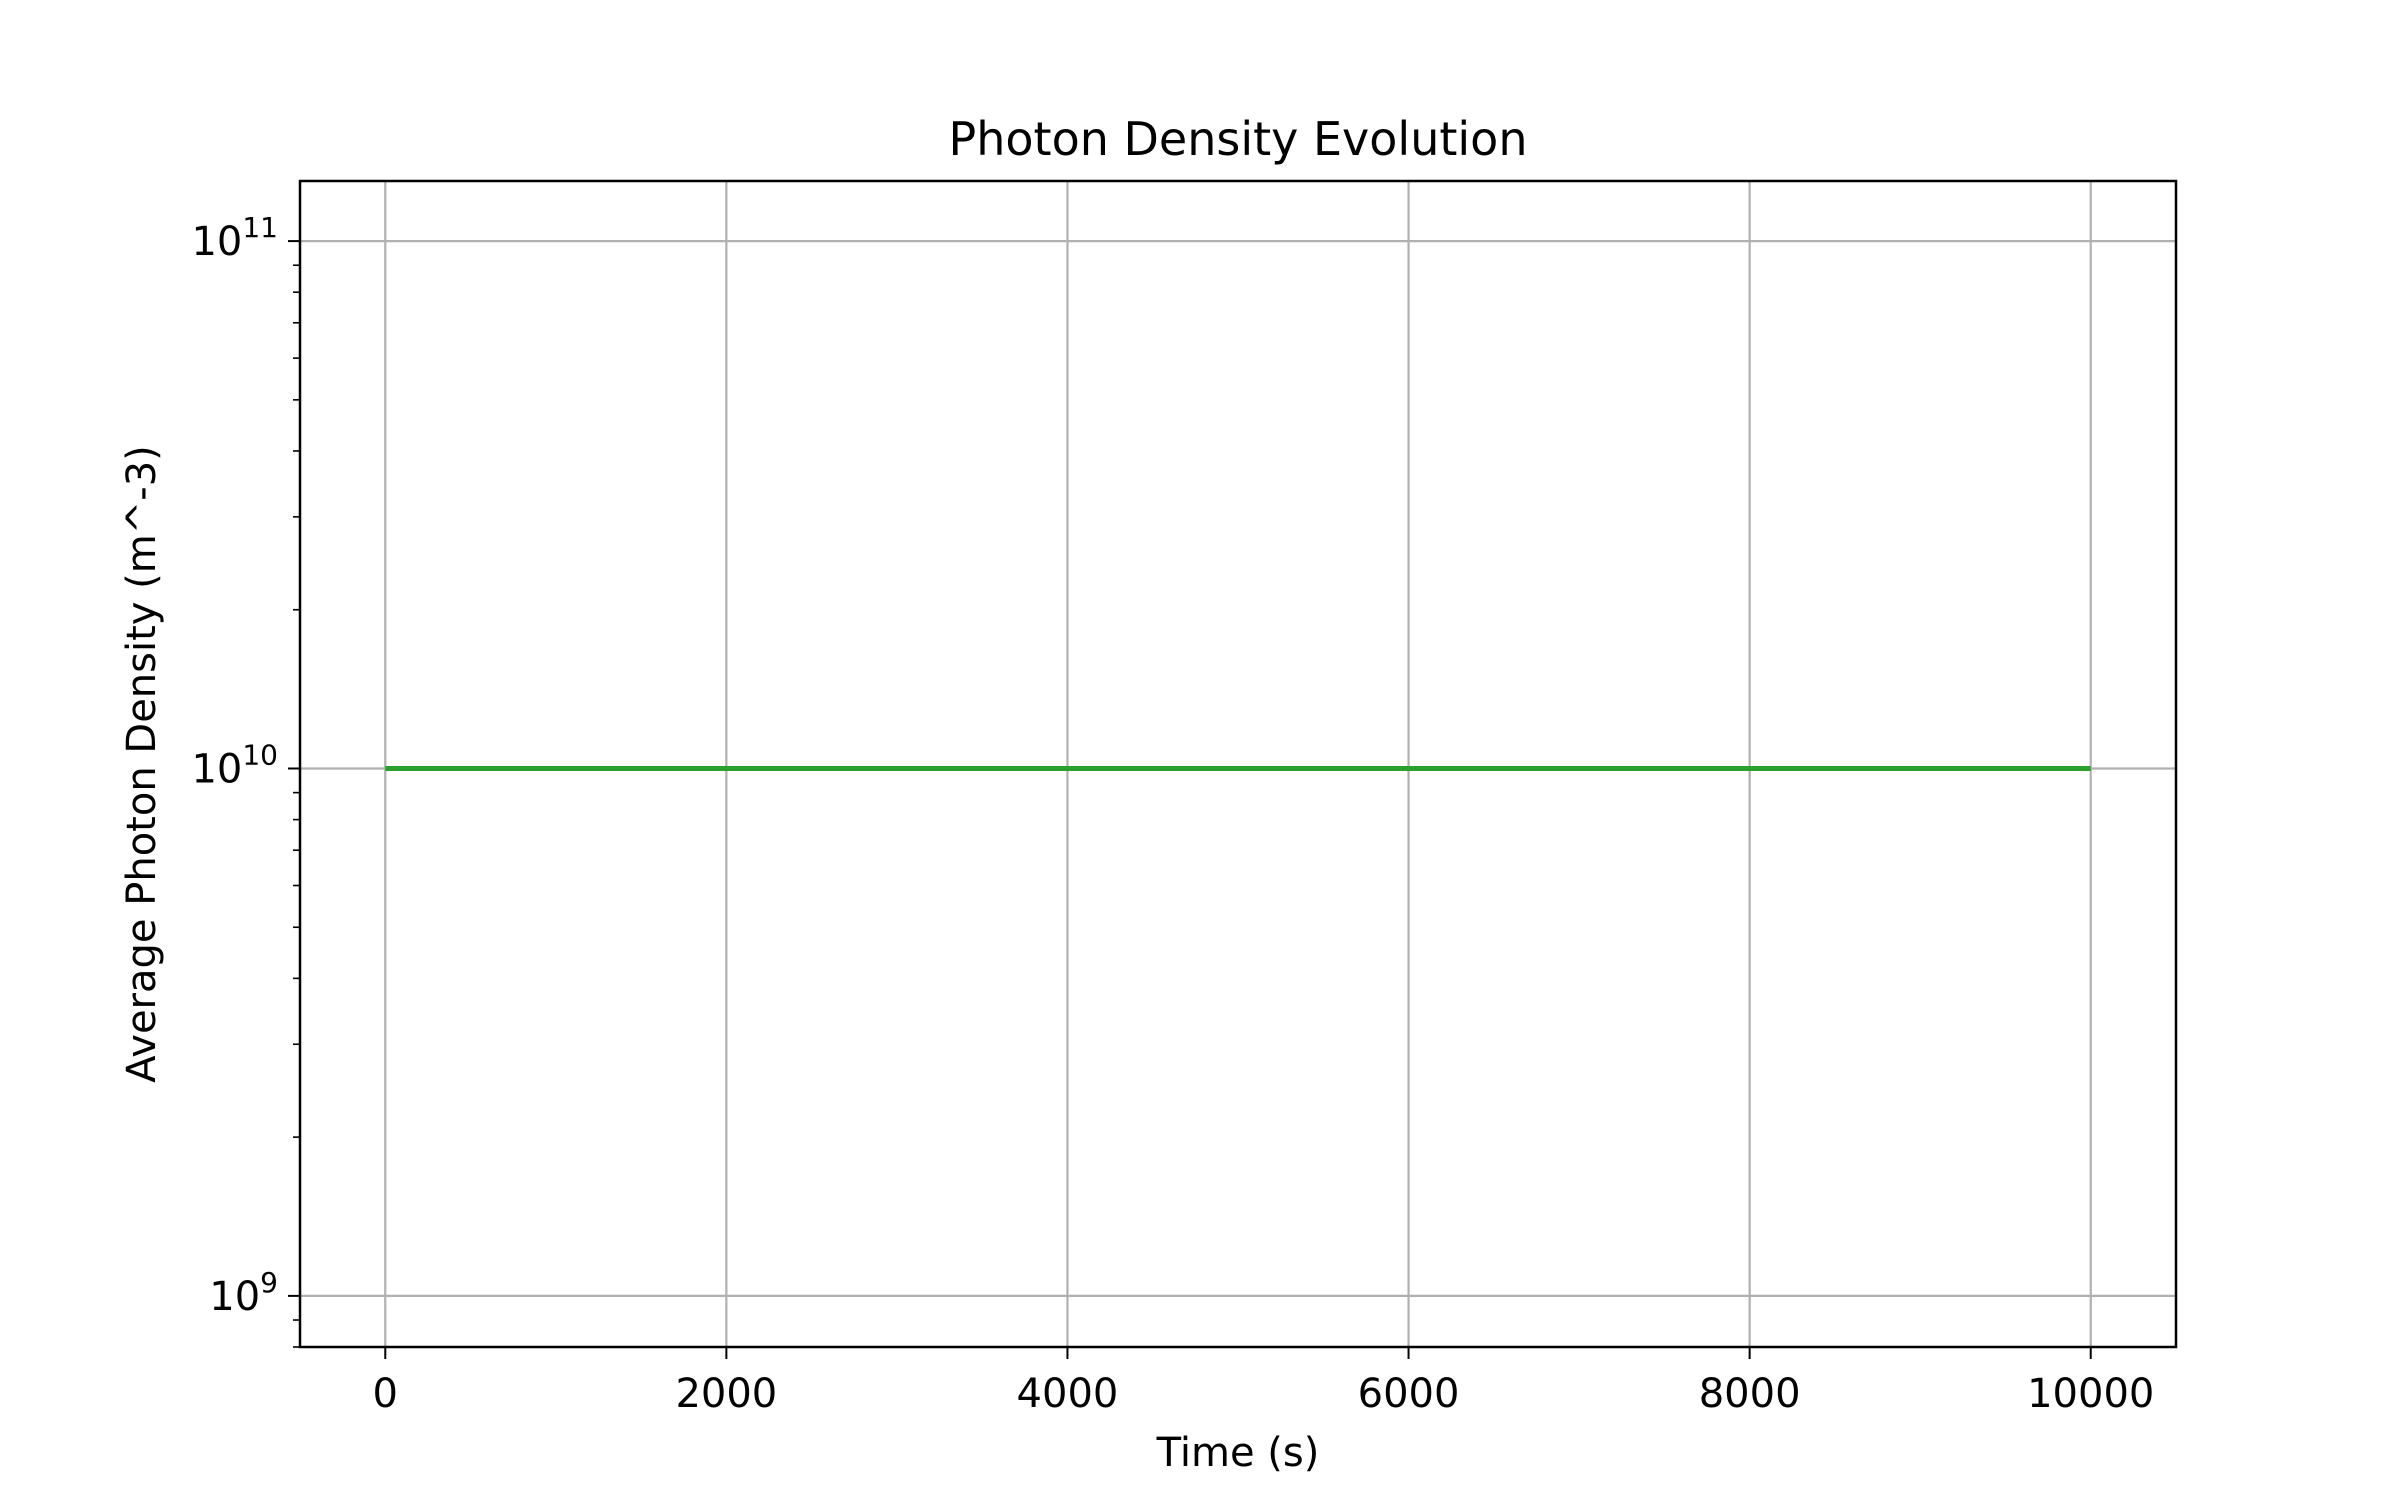 The image size is (2400, 1500). What do you see at coordinates (142, 764) in the screenshot?
I see `y-axis-label: Average Photon Density (m^-3)` at bounding box center [142, 764].